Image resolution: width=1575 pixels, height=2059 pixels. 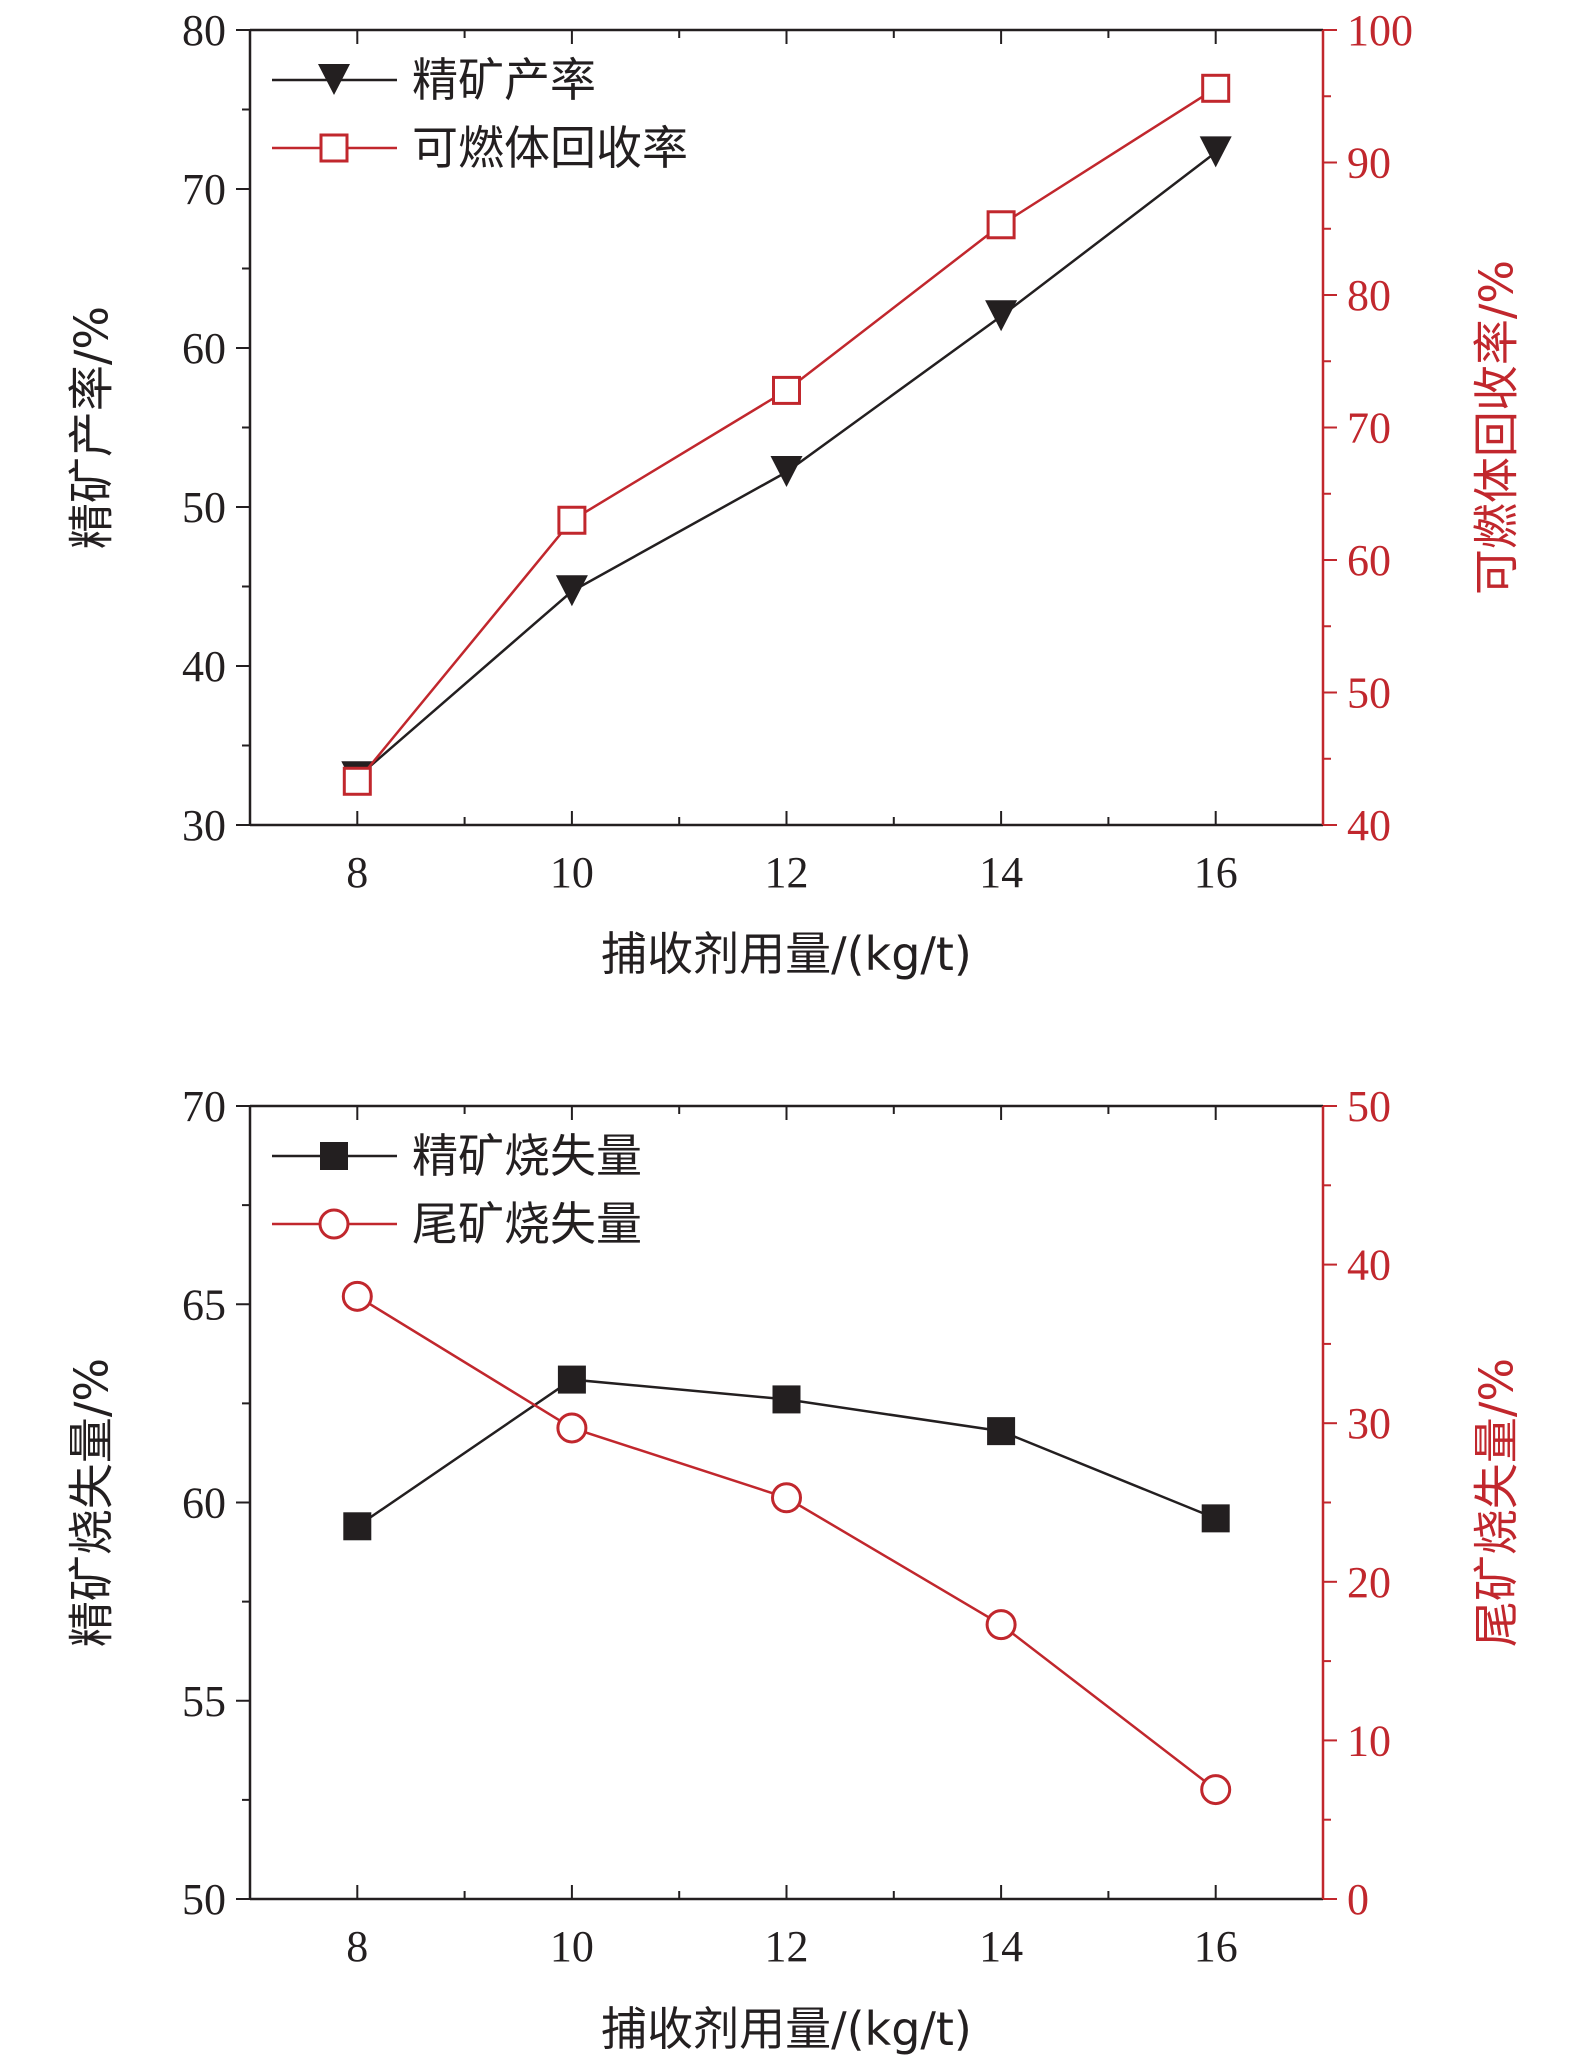 I want to click on y2-tick-label: 90, so click(x=1369, y=163).